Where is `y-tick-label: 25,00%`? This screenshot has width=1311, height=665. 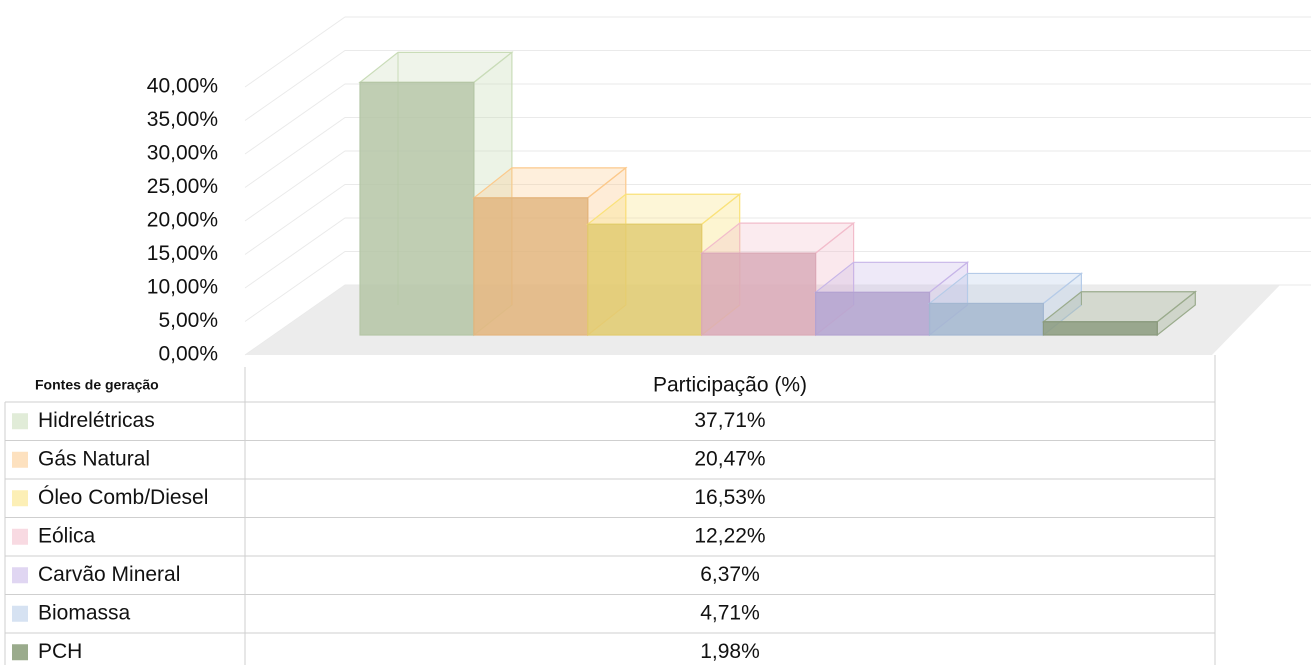
y-tick-label: 25,00% is located at coordinates (182, 186).